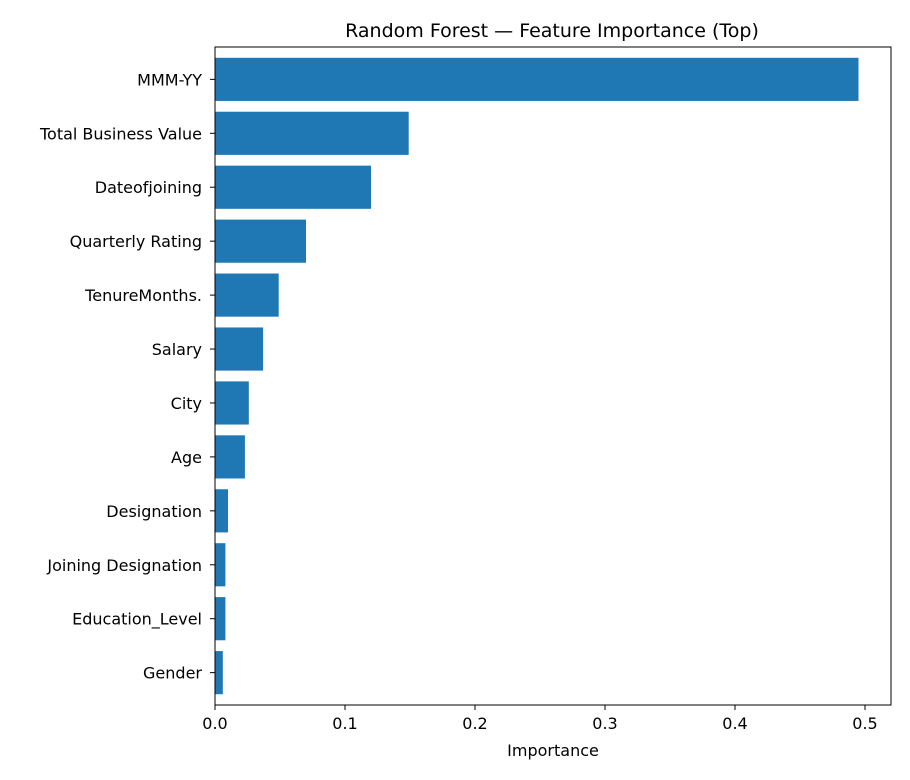 This screenshot has height=780, width=910. What do you see at coordinates (734, 723) in the screenshot?
I see `x-tick-label: 0.4` at bounding box center [734, 723].